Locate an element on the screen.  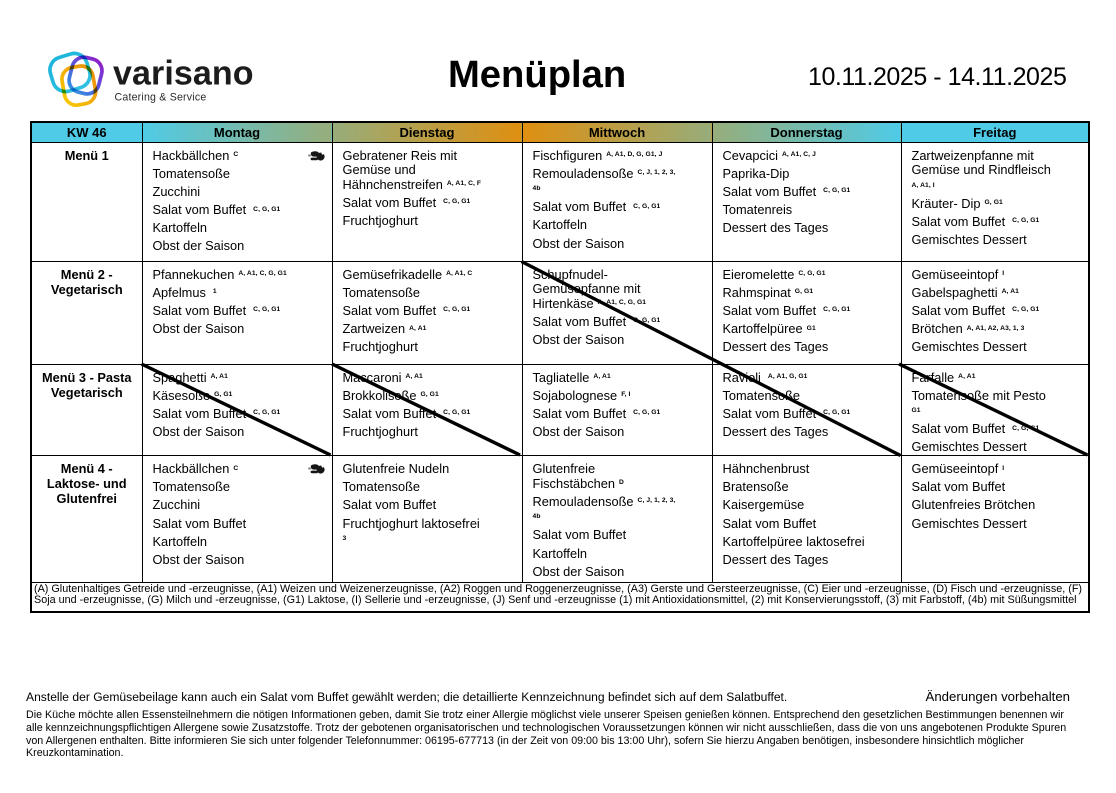
svg-text: varisano is located at coordinates (183, 74).